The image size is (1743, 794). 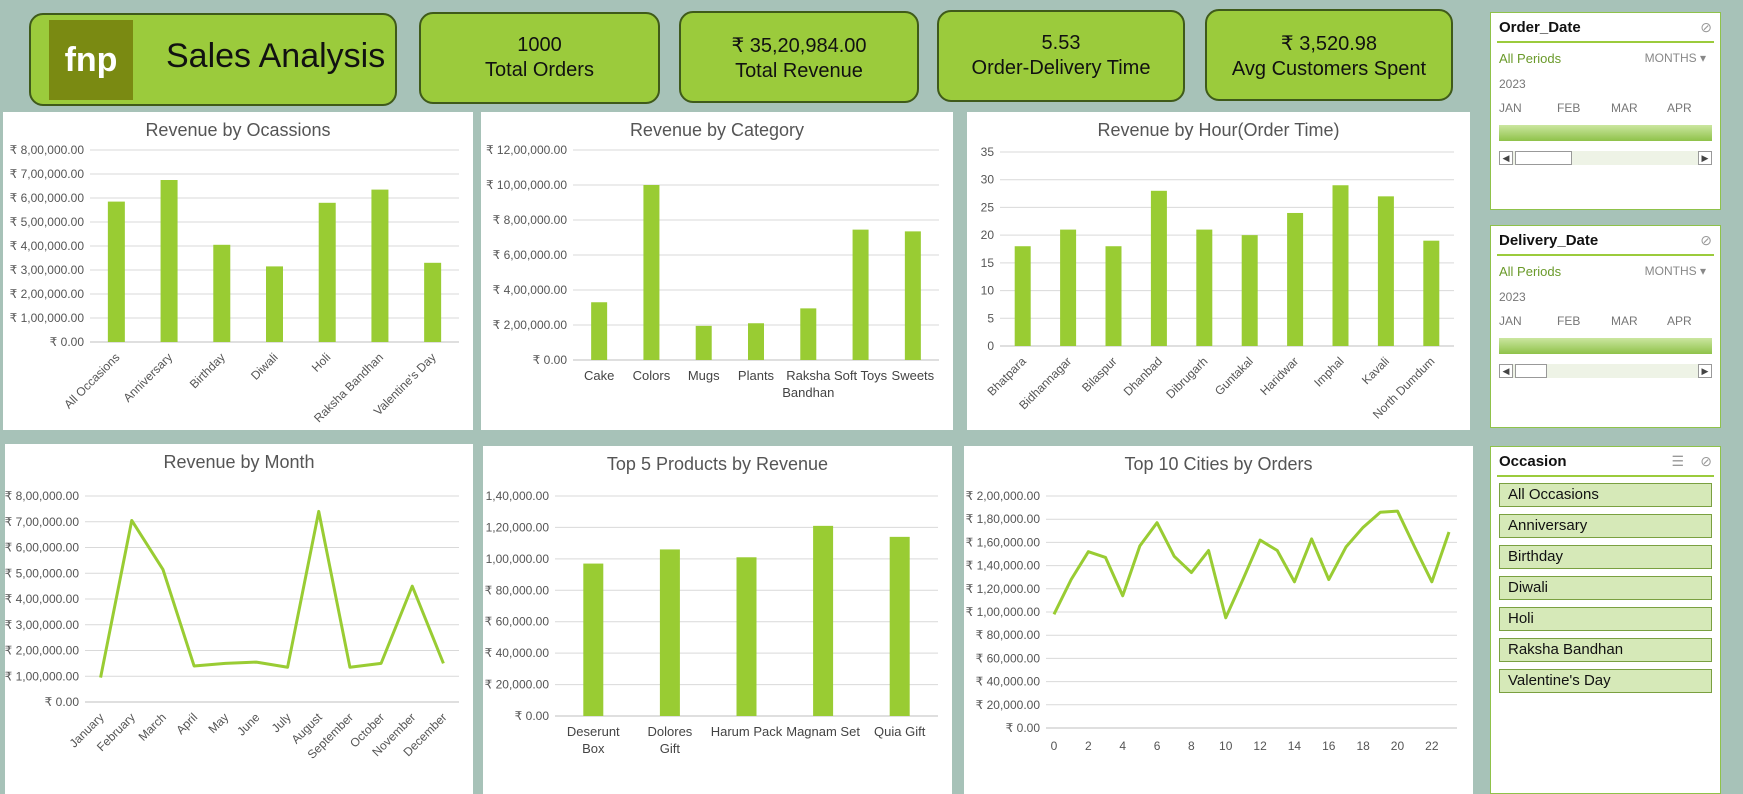 What do you see at coordinates (799, 46) in the screenshot?
I see `kpi-value: ₹ 35,20,984.00` at bounding box center [799, 46].